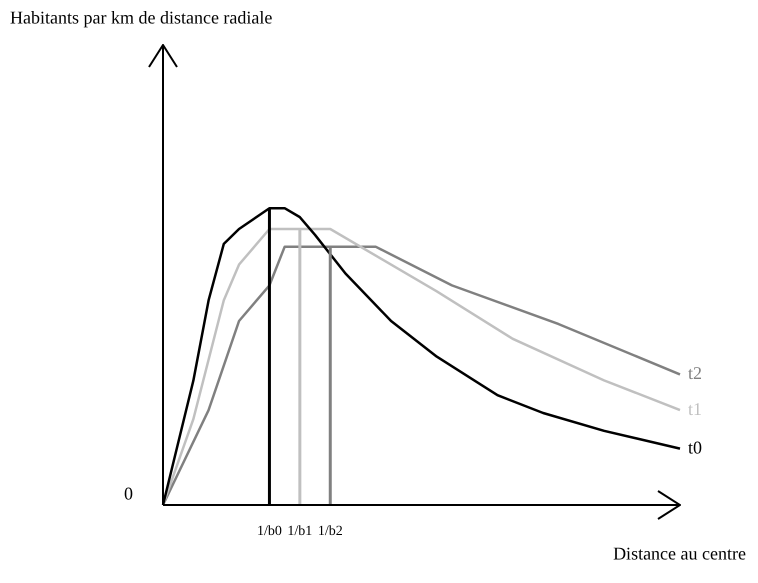 This screenshot has height=583, width=758. Describe the element at coordinates (695, 447) in the screenshot. I see `series-label: t0` at that location.